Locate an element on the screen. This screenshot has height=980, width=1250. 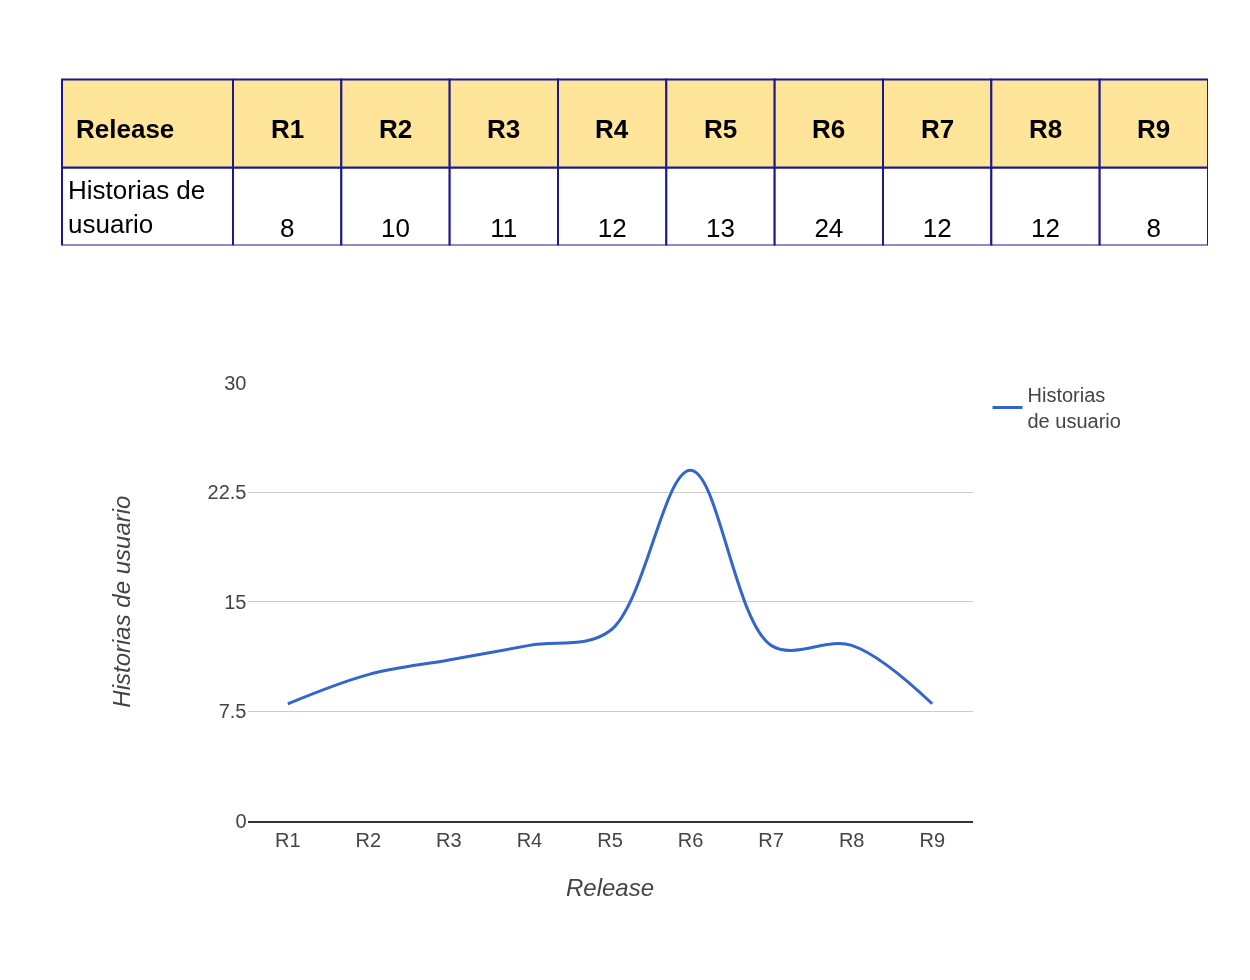
data-label: 24 is located at coordinates (829, 227).